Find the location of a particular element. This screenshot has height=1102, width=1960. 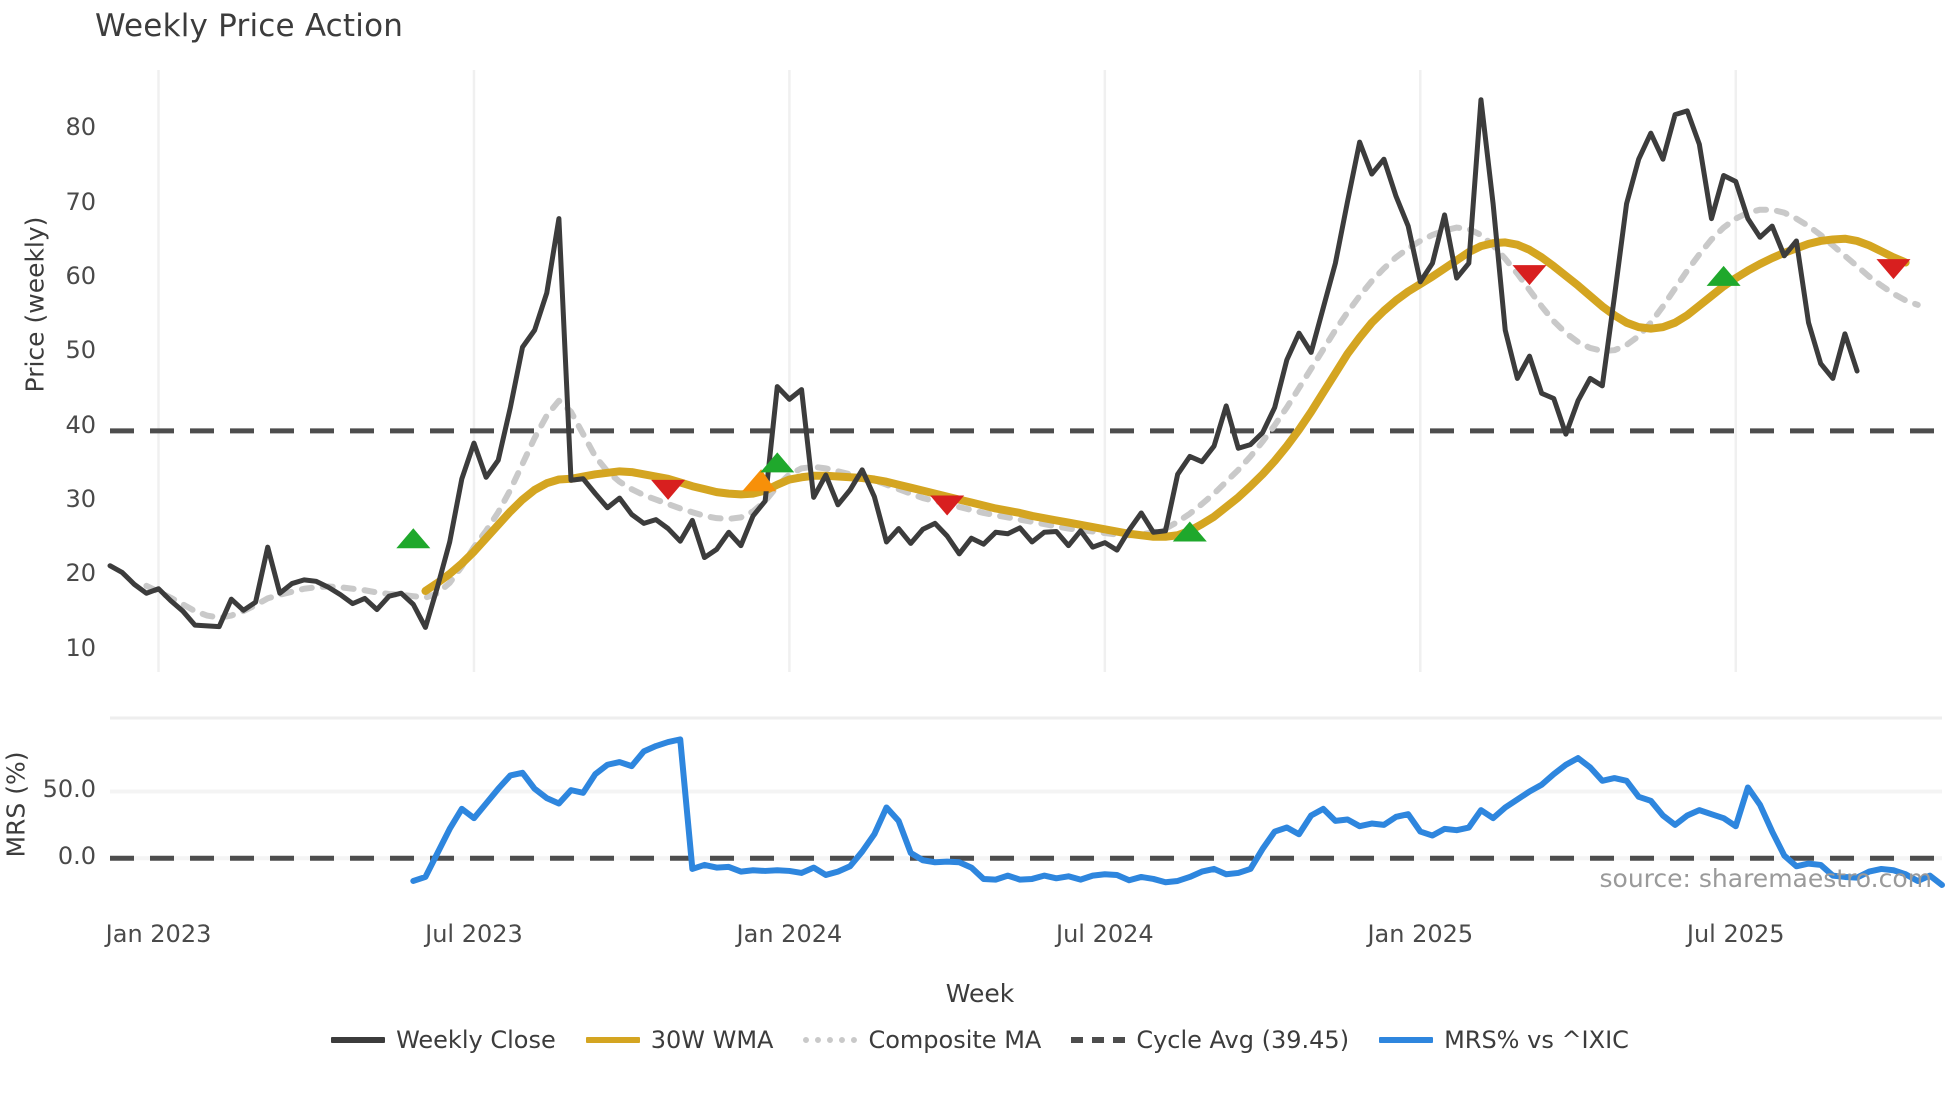

legend-item-weekly-close: Weekly Close is located at coordinates (443, 1040).